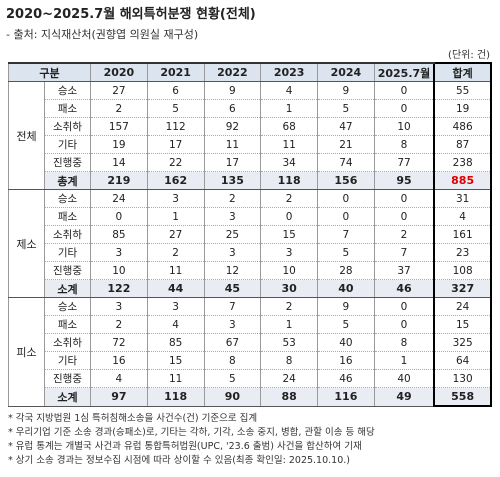 Image resolution: width=500 pixels, height=477 pixels. Describe the element at coordinates (119, 342) in the screenshot. I see `cell: 72` at that location.